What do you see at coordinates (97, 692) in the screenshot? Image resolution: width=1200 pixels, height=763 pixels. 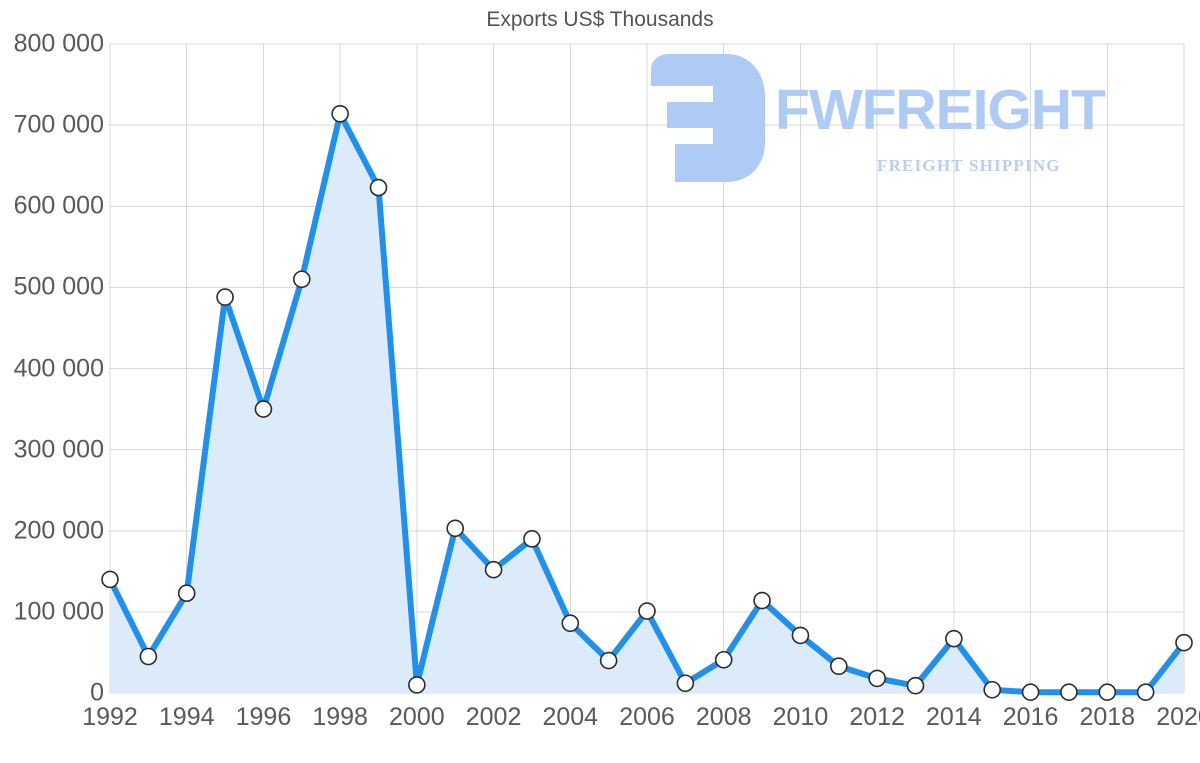 I see `y-axis-tick-label: 0` at bounding box center [97, 692].